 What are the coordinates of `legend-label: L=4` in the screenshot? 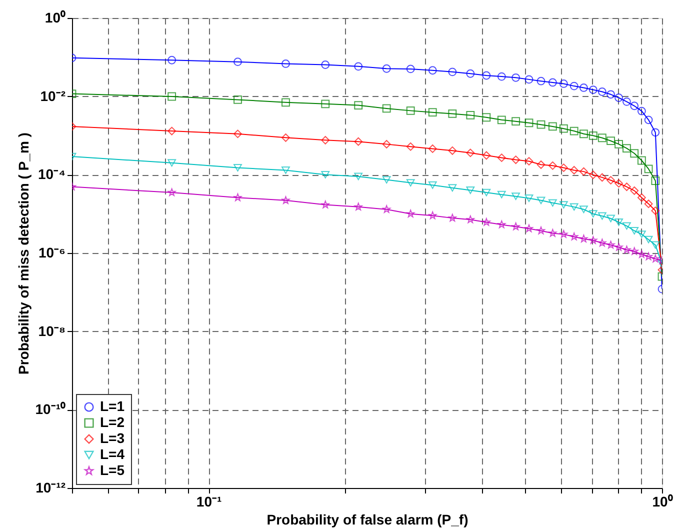 It's located at (112, 454).